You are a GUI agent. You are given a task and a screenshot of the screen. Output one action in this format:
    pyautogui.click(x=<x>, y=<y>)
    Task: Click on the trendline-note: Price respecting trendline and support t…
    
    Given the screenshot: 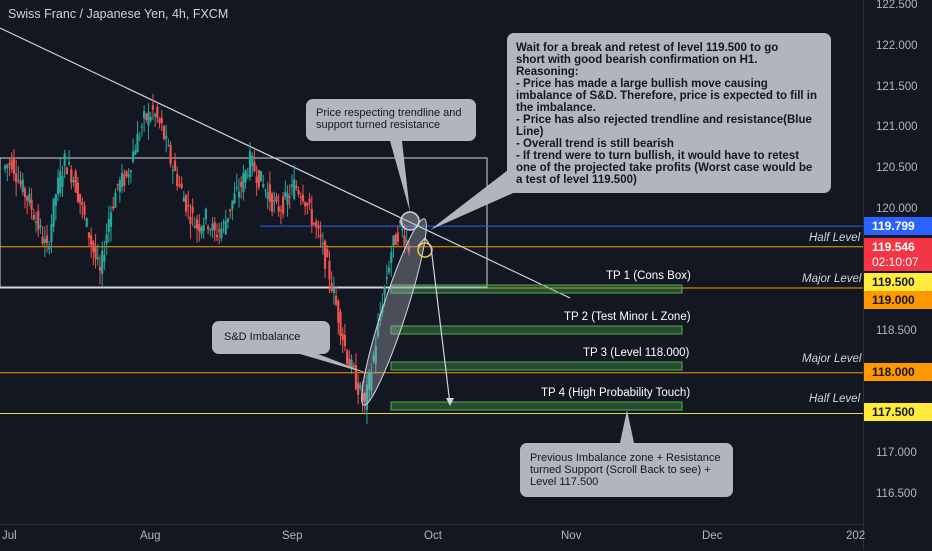 What is the action you would take?
    pyautogui.click(x=391, y=120)
    